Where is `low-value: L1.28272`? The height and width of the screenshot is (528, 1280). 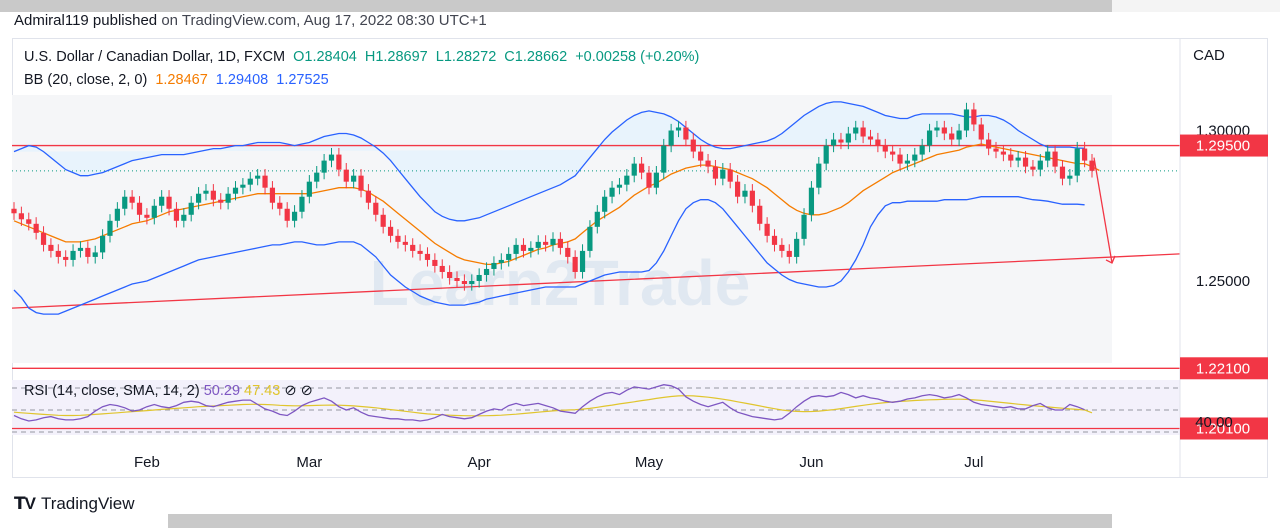
low-value: L1.28272 is located at coordinates (466, 57).